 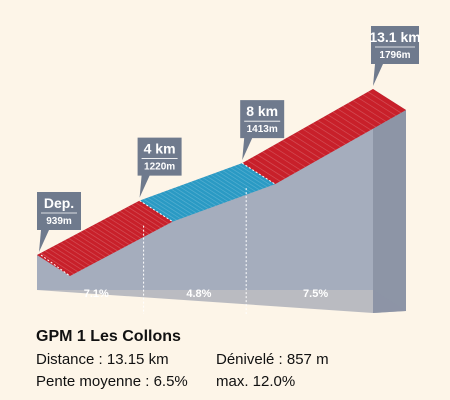 What do you see at coordinates (389, 201) in the screenshot?
I see `profile-side-wall` at bounding box center [389, 201].